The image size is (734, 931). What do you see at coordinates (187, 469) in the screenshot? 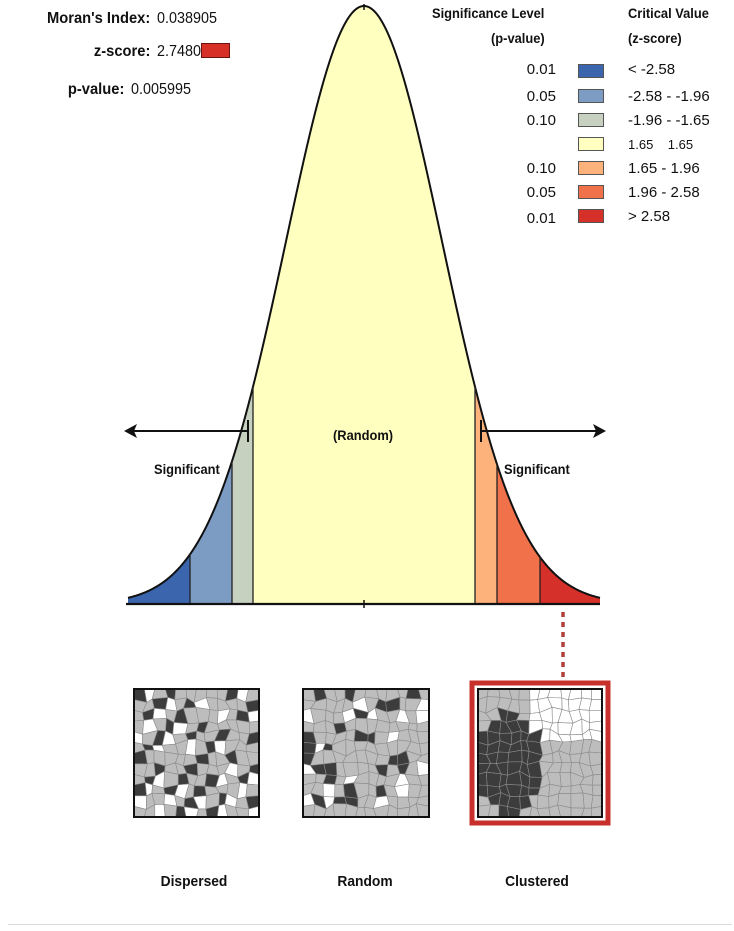
I see `significant-left-label: Significant` at bounding box center [187, 469].